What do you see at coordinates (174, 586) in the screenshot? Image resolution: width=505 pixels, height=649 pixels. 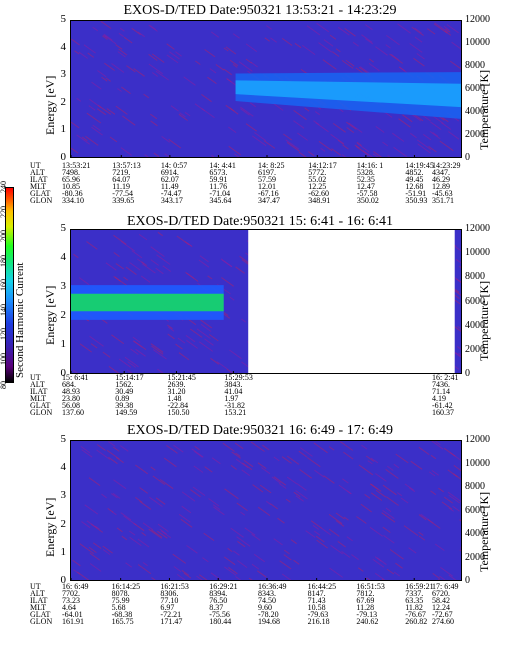 I see `info-value: 16:21:53` at bounding box center [174, 586].